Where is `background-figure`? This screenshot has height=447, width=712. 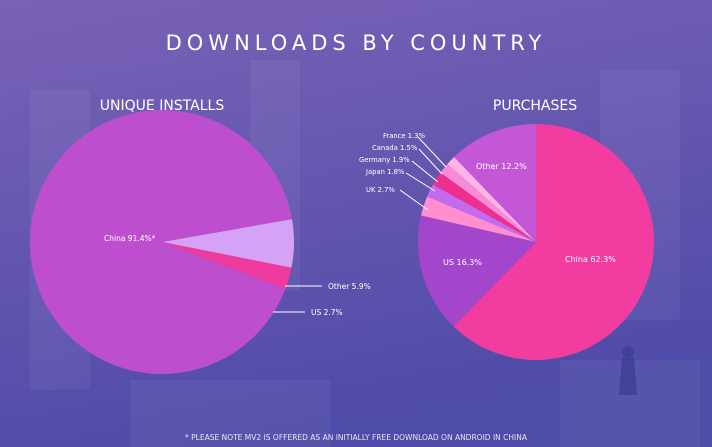
background-figure is located at coordinates (628, 370).